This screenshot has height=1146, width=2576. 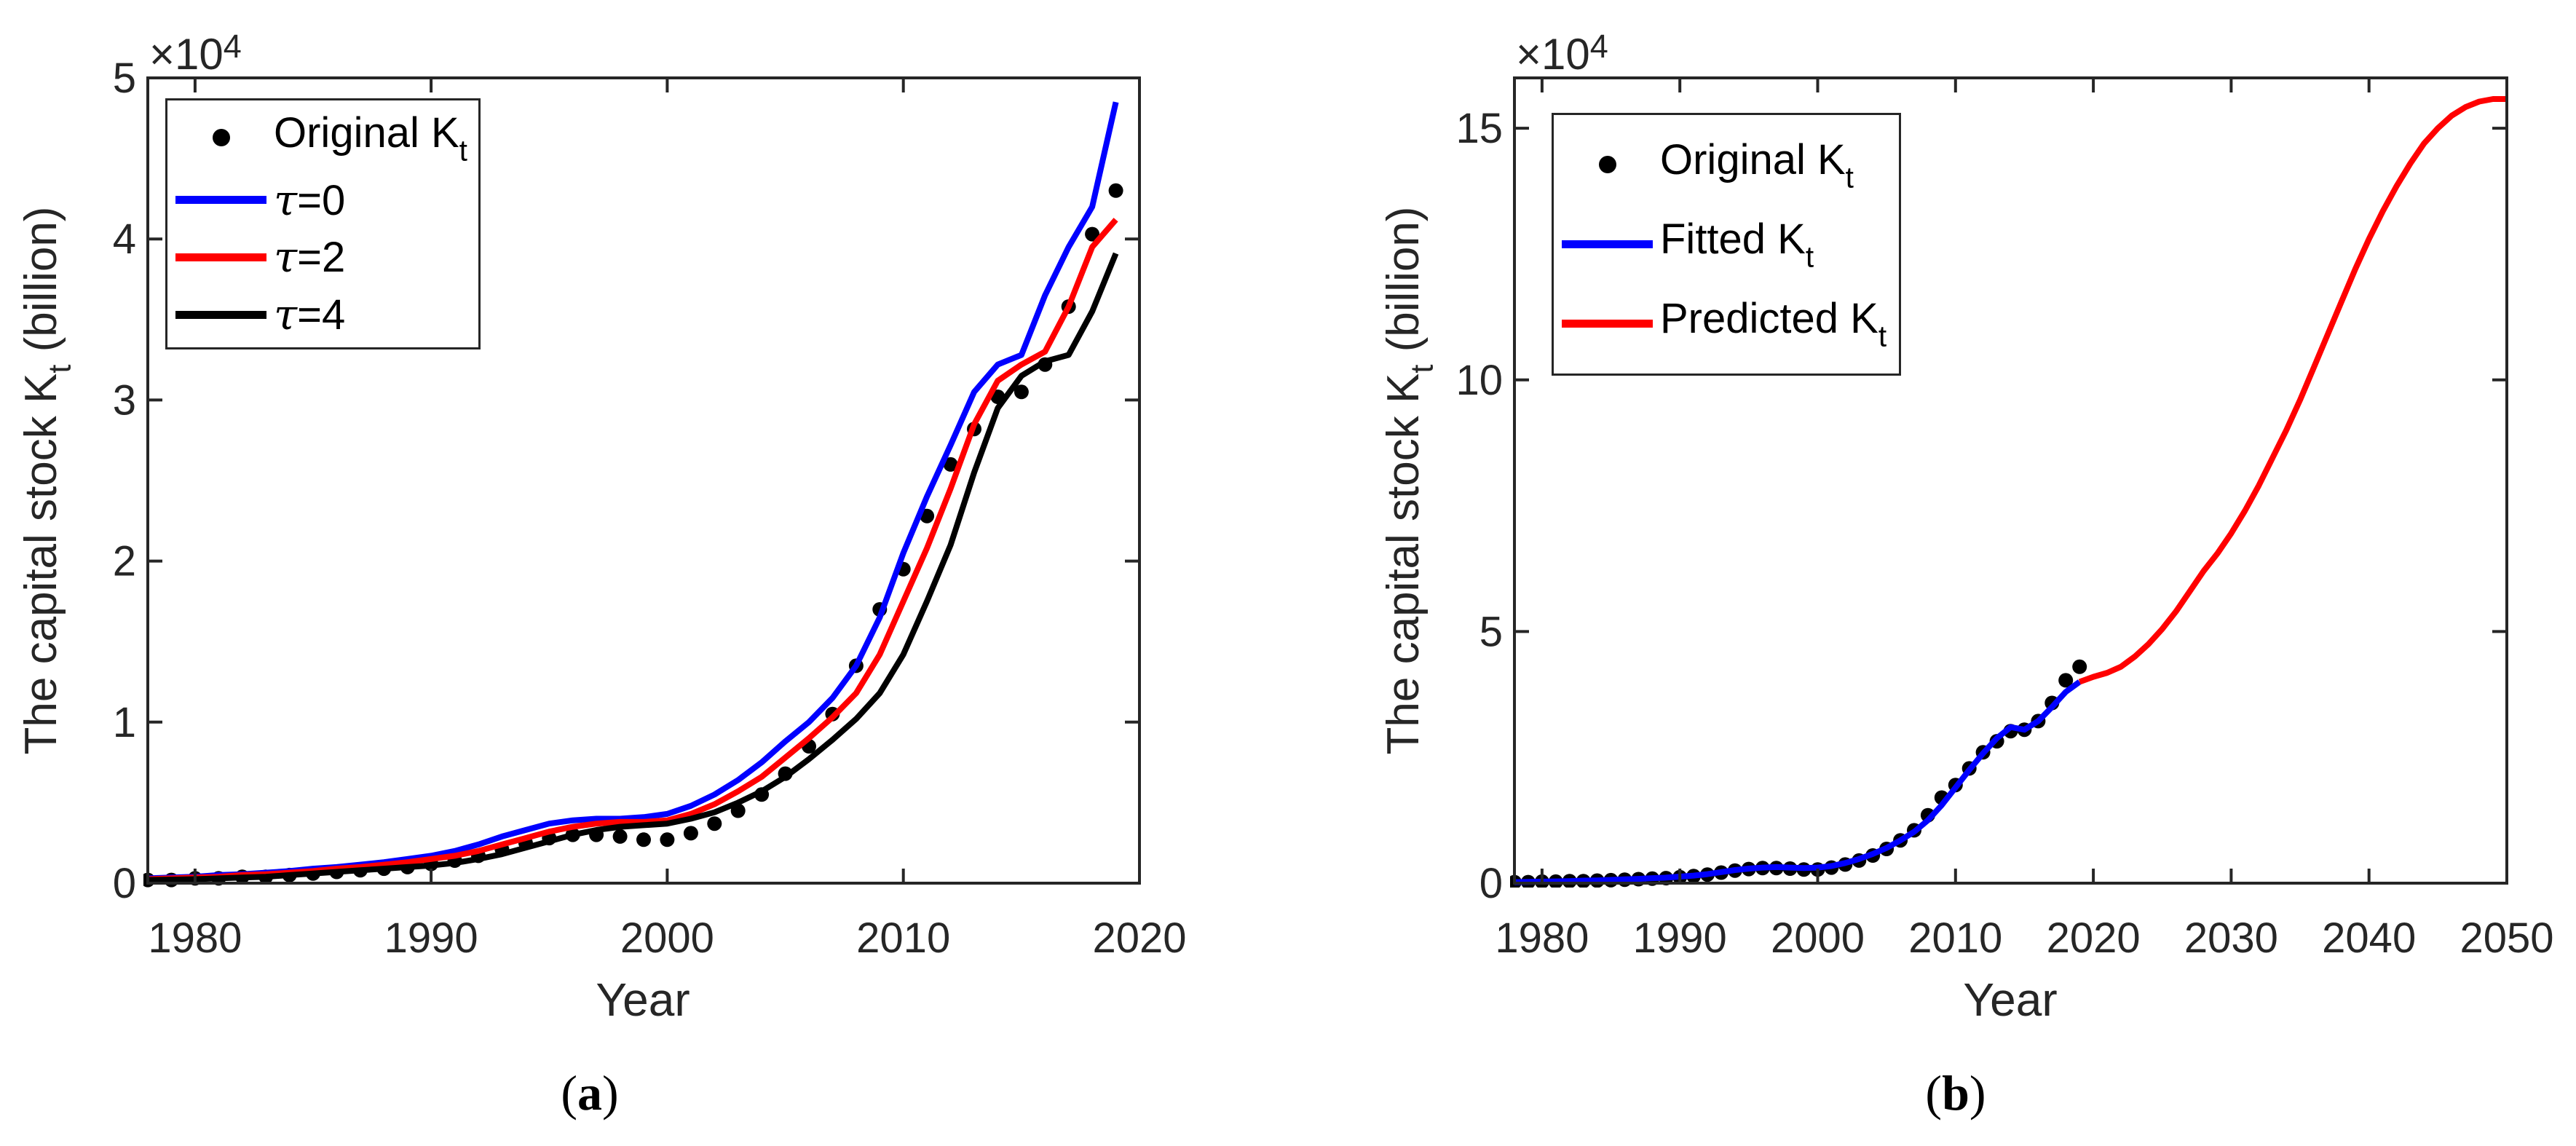 I want to click on series-original-k-t, so click(x=1798, y=774).